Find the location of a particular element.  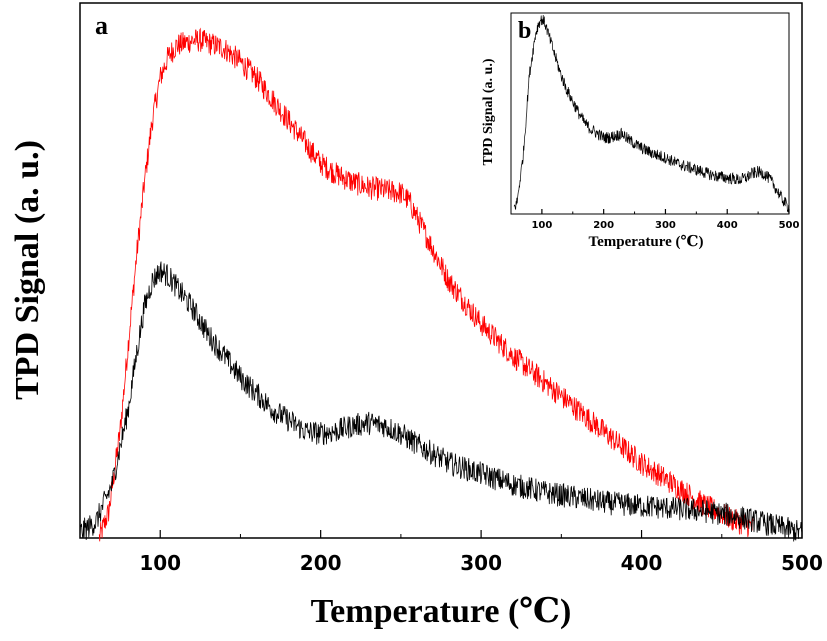

inset-series-group is located at coordinates (651, 113).